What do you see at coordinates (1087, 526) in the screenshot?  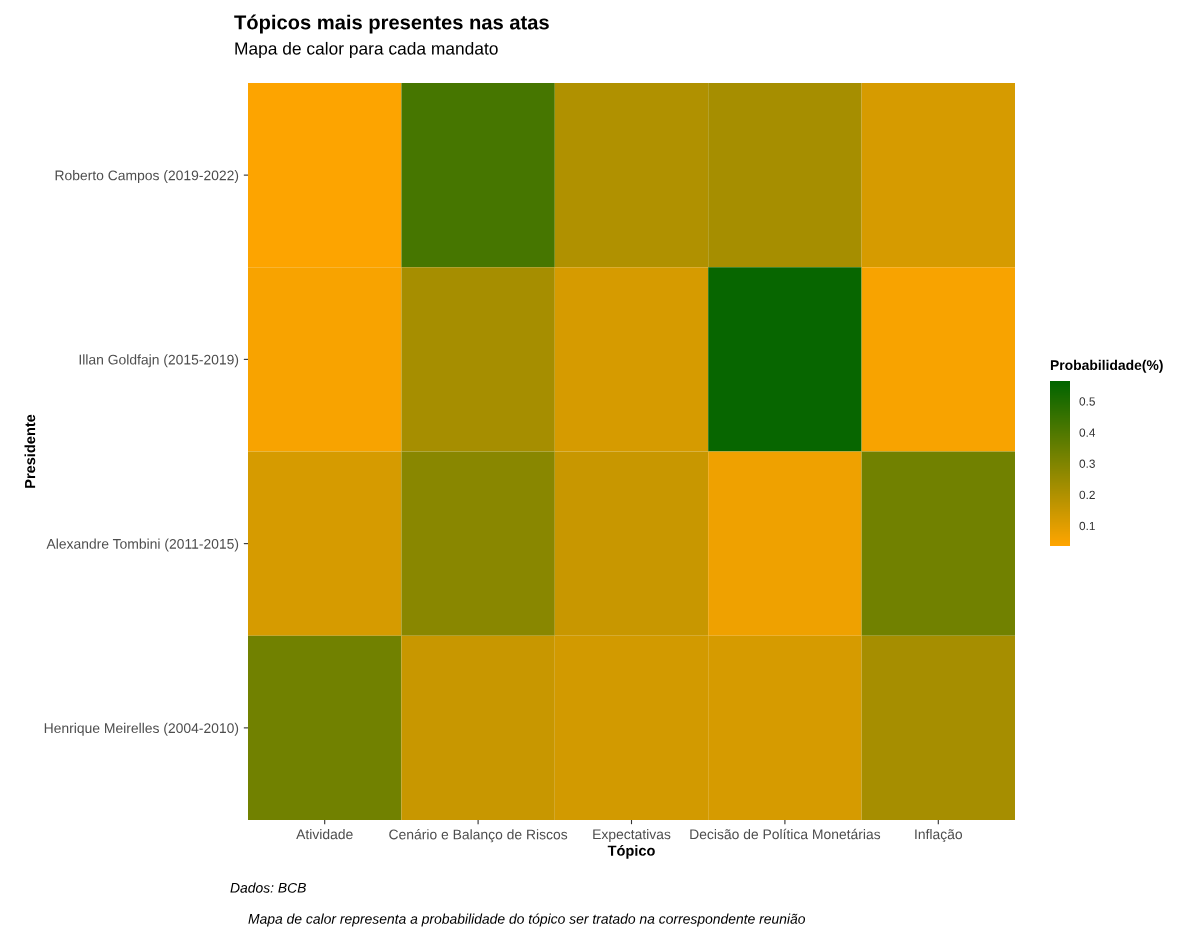 I see `color-bar-label: 0.1` at bounding box center [1087, 526].